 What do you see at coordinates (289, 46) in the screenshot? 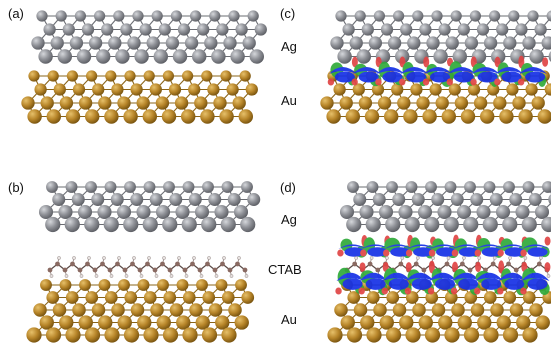
I see `label-ag-top: Ag` at bounding box center [289, 46].